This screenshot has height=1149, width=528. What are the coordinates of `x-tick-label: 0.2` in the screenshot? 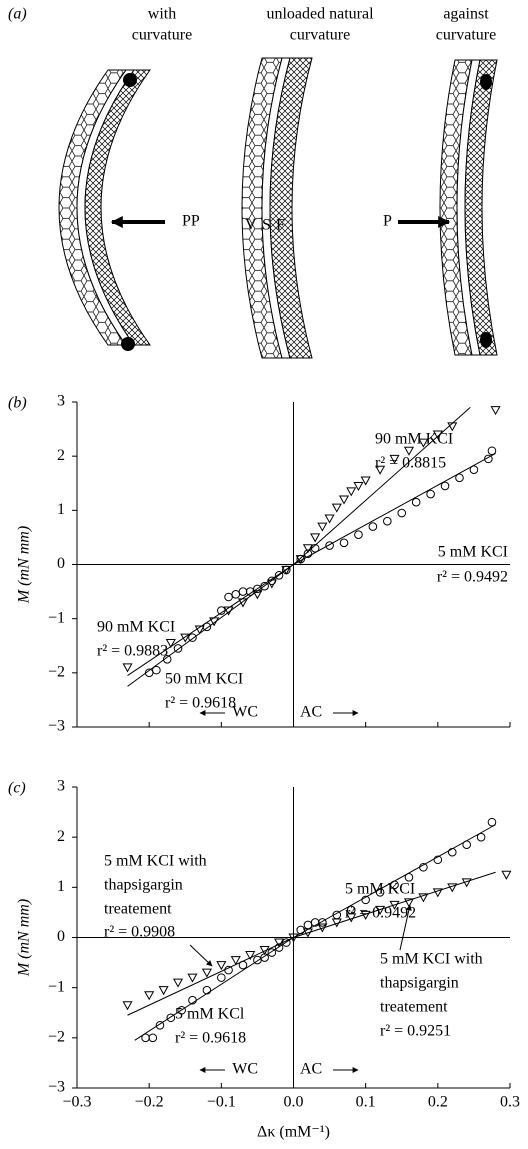 It's located at (438, 1102).